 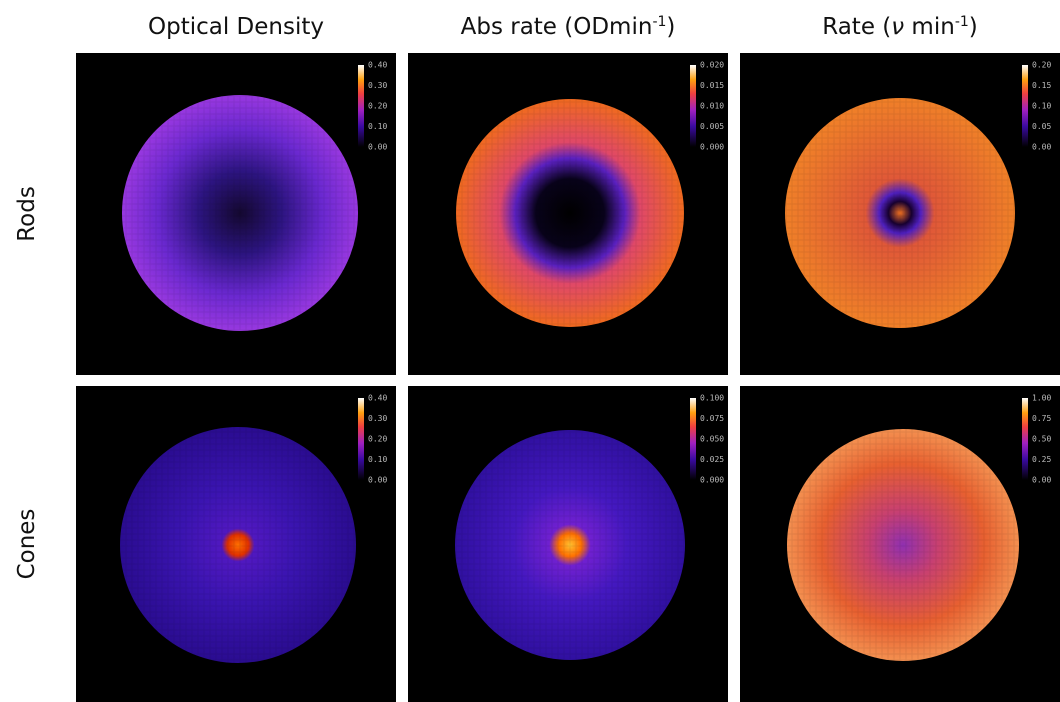 What do you see at coordinates (712, 398) in the screenshot?
I see `colorbar-tick-label: 0.100` at bounding box center [712, 398].